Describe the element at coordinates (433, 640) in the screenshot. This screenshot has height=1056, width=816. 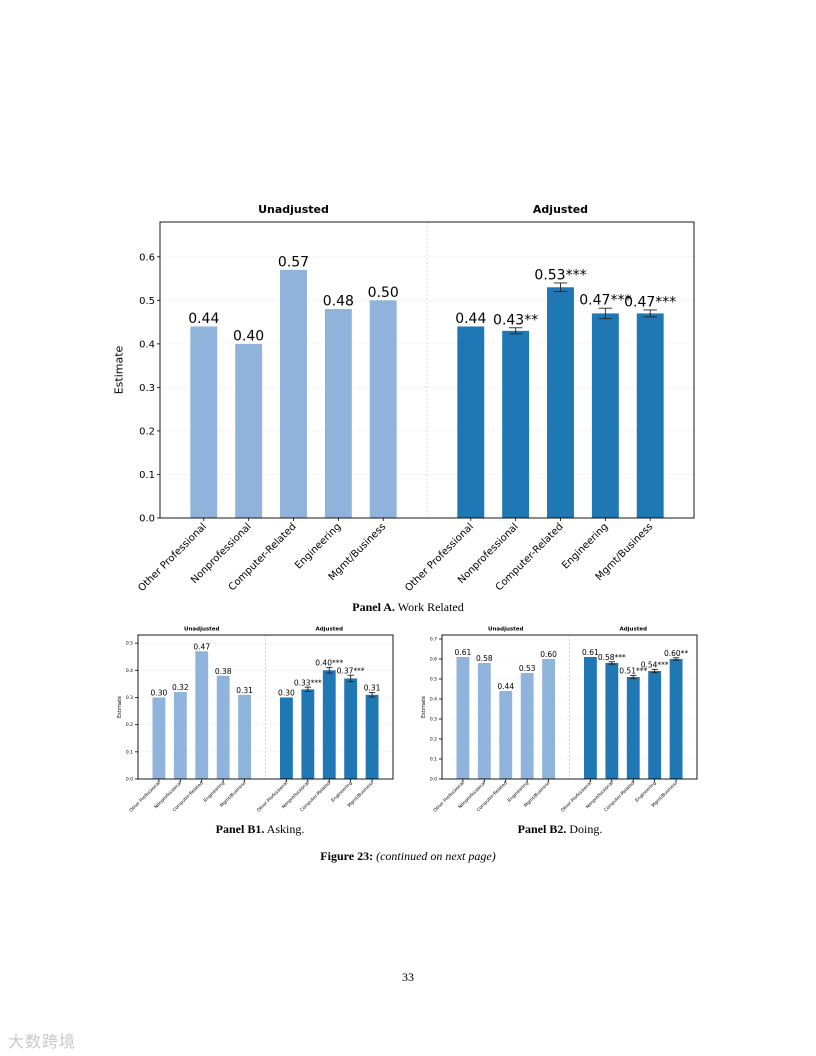
I see `y-tick-label: 0.7` at that location.